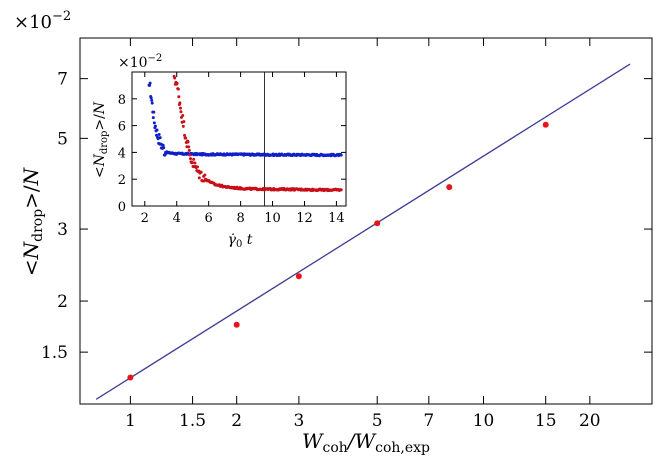 The width and height of the screenshot is (660, 460). Describe the element at coordinates (54, 353) in the screenshot. I see `main-y-tick-label: 1.5` at that location.